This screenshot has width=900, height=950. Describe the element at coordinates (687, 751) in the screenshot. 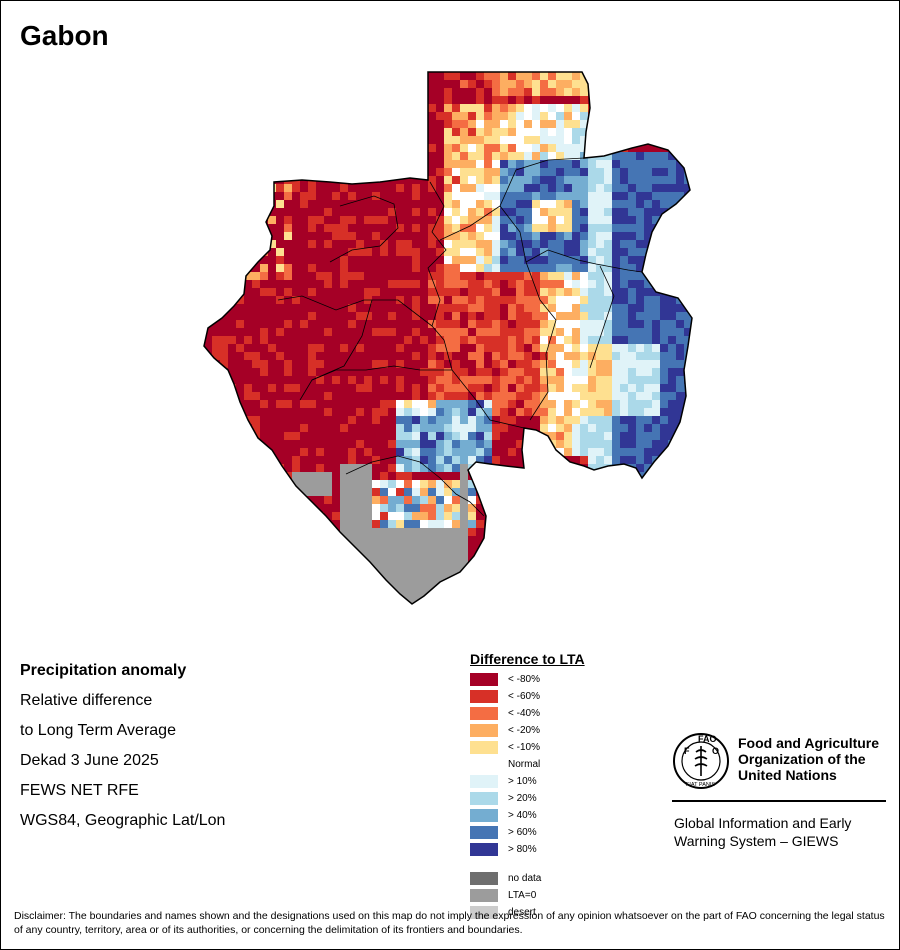

I see `svg-text: F` at that location.